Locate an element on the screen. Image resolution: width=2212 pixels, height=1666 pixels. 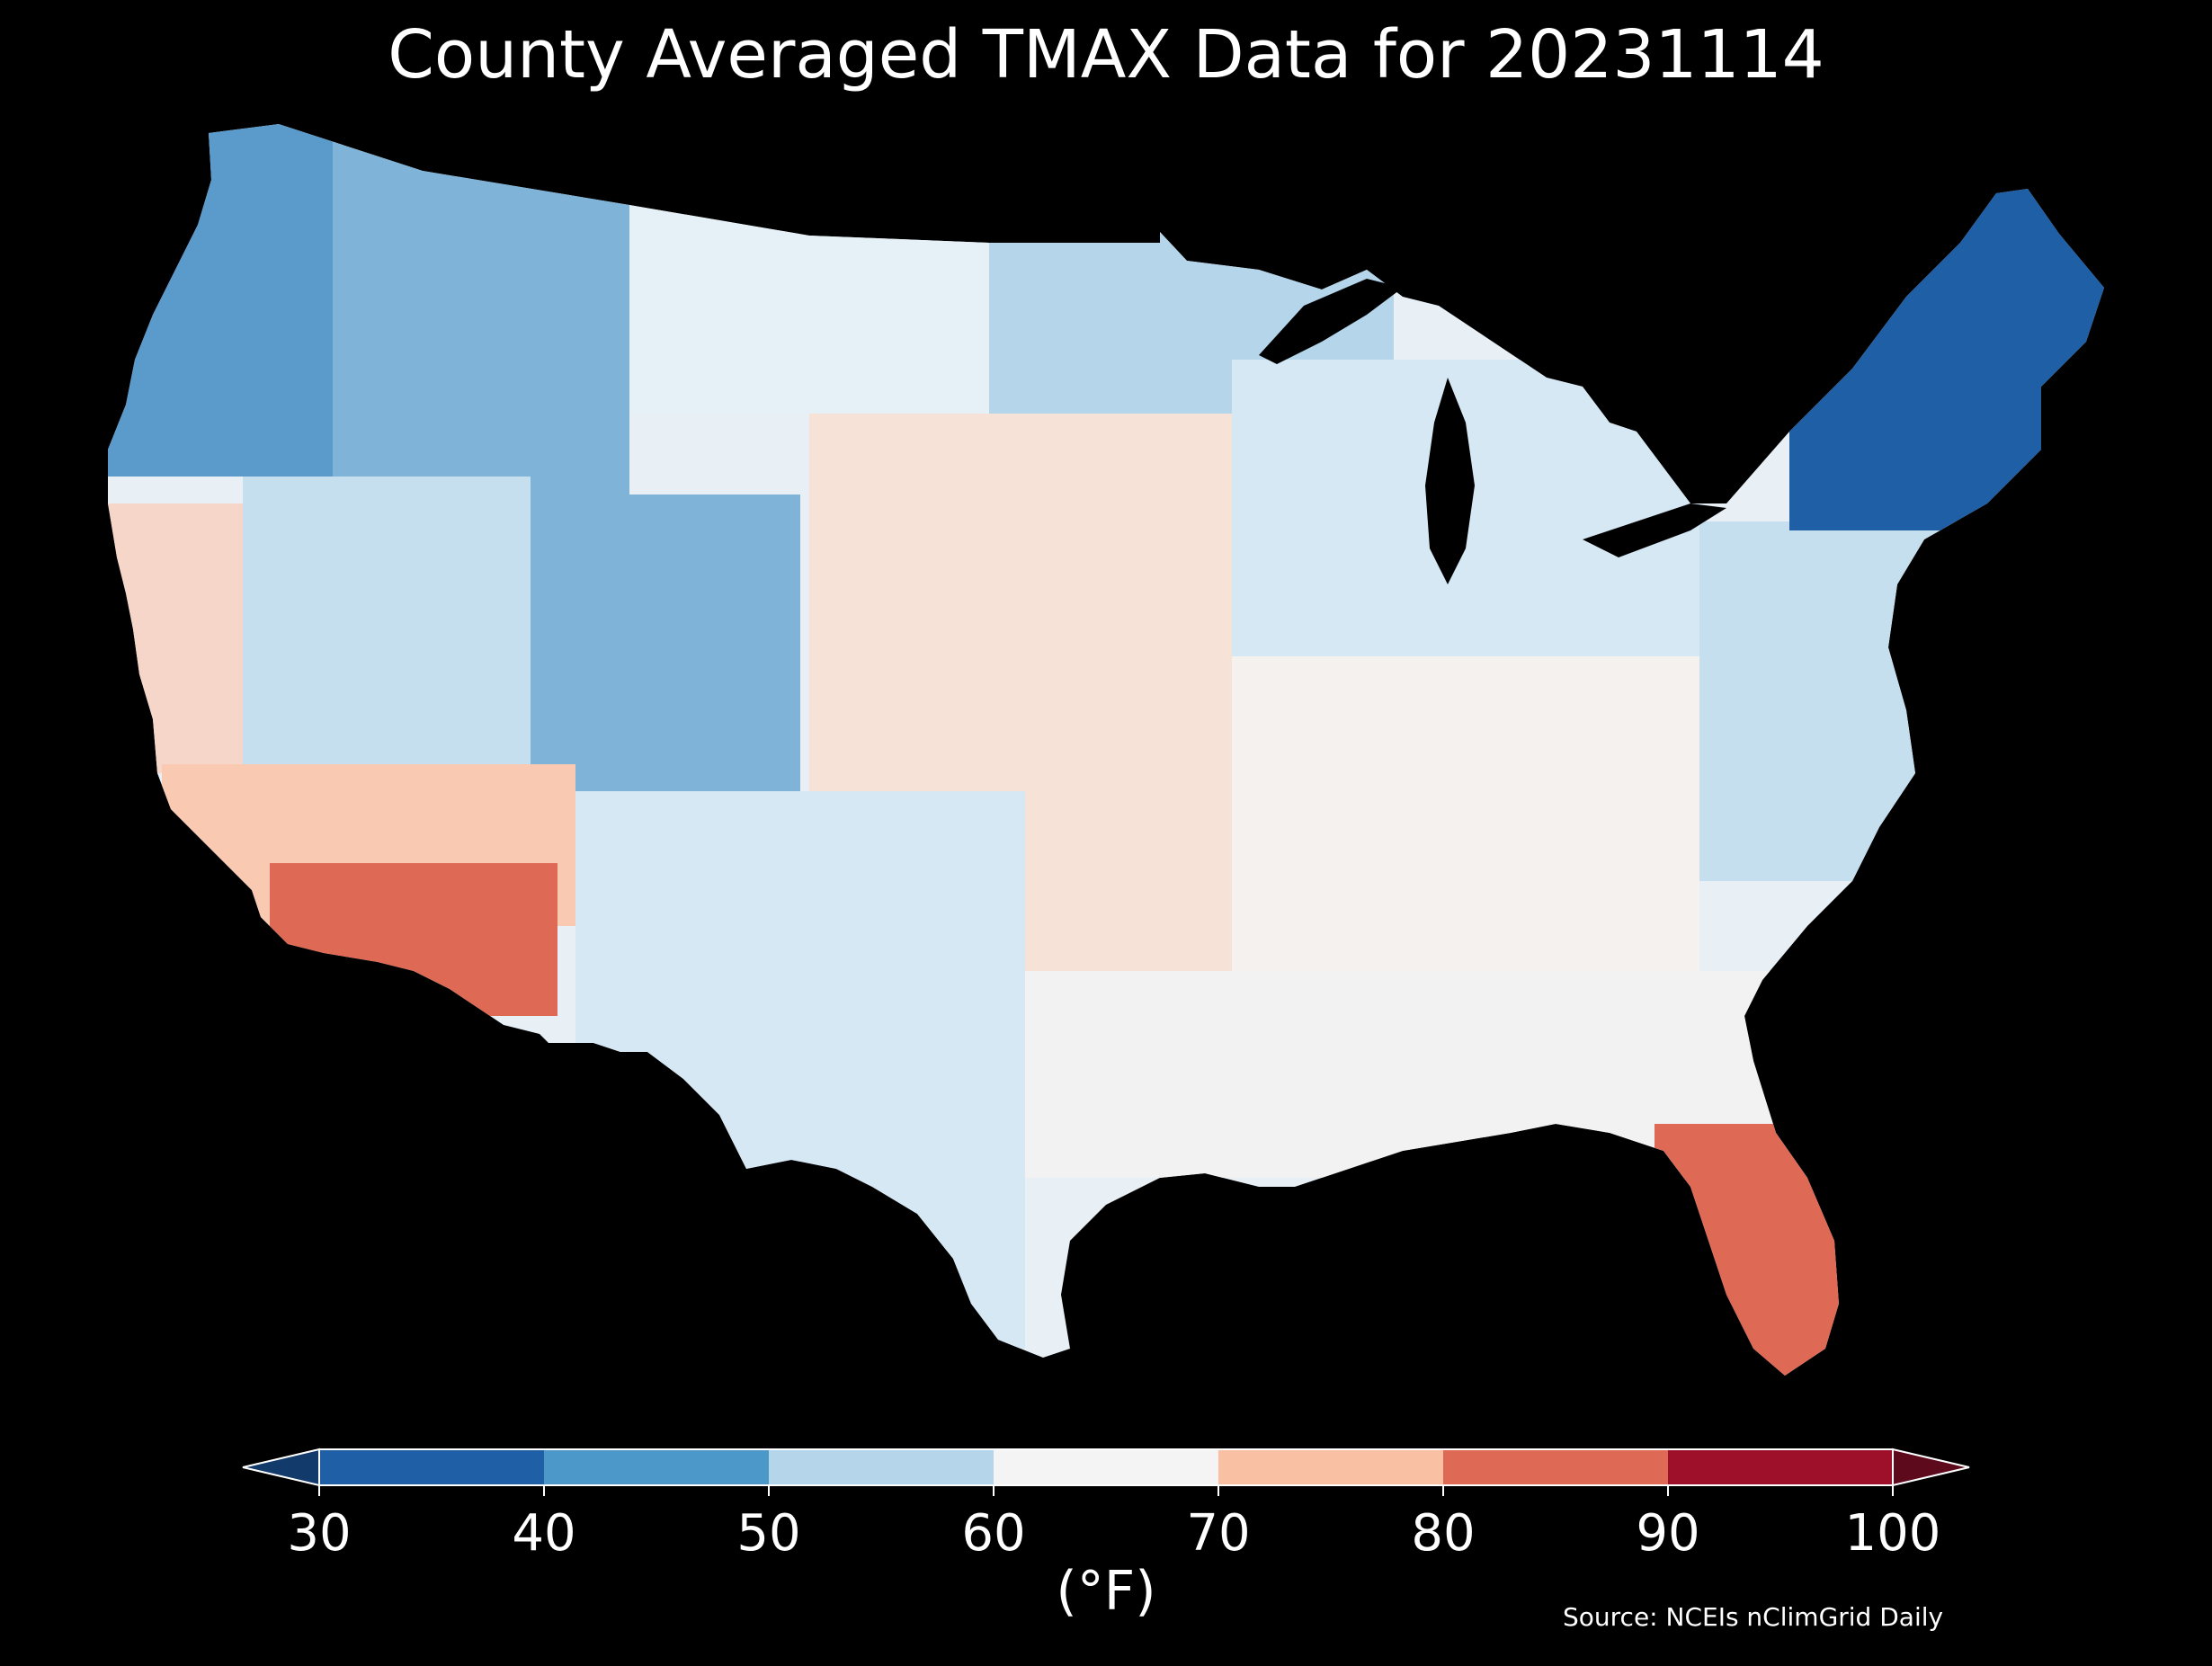
lake-superior is located at coordinates (1331, 321).